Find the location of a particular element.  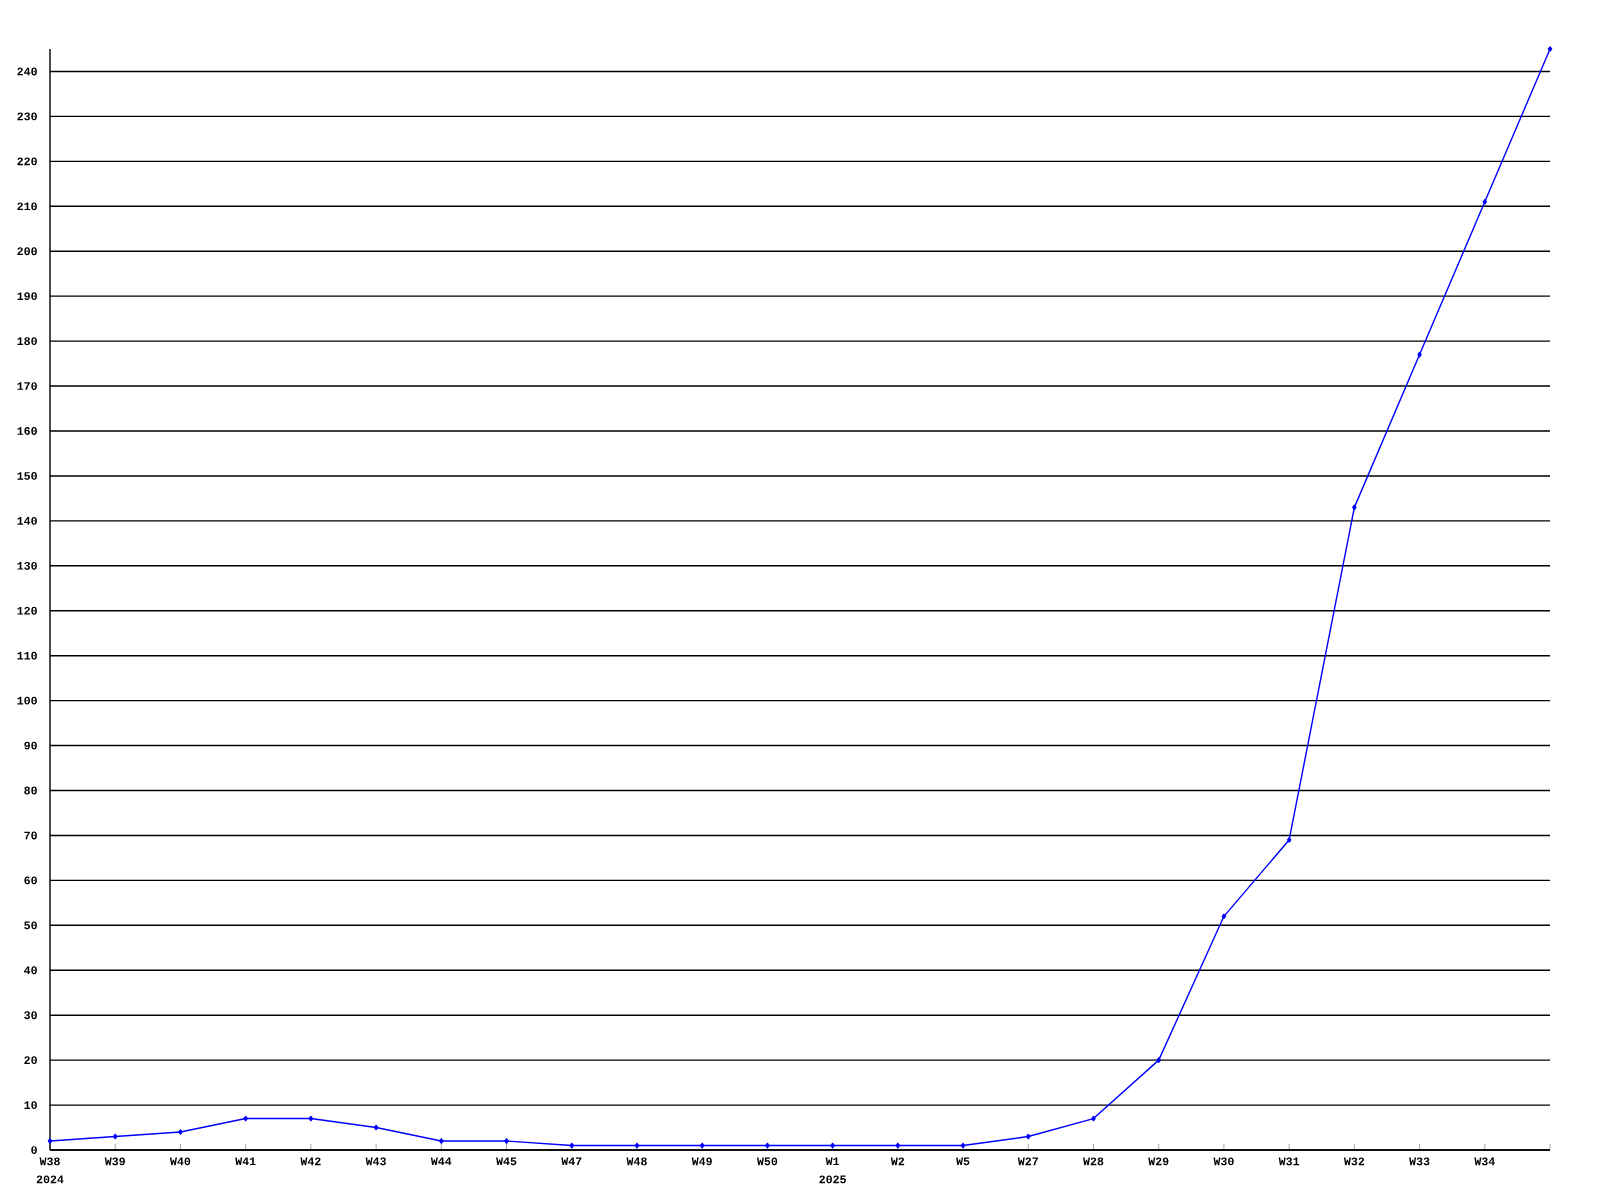

y-tick-label: 50 is located at coordinates (30, 925).